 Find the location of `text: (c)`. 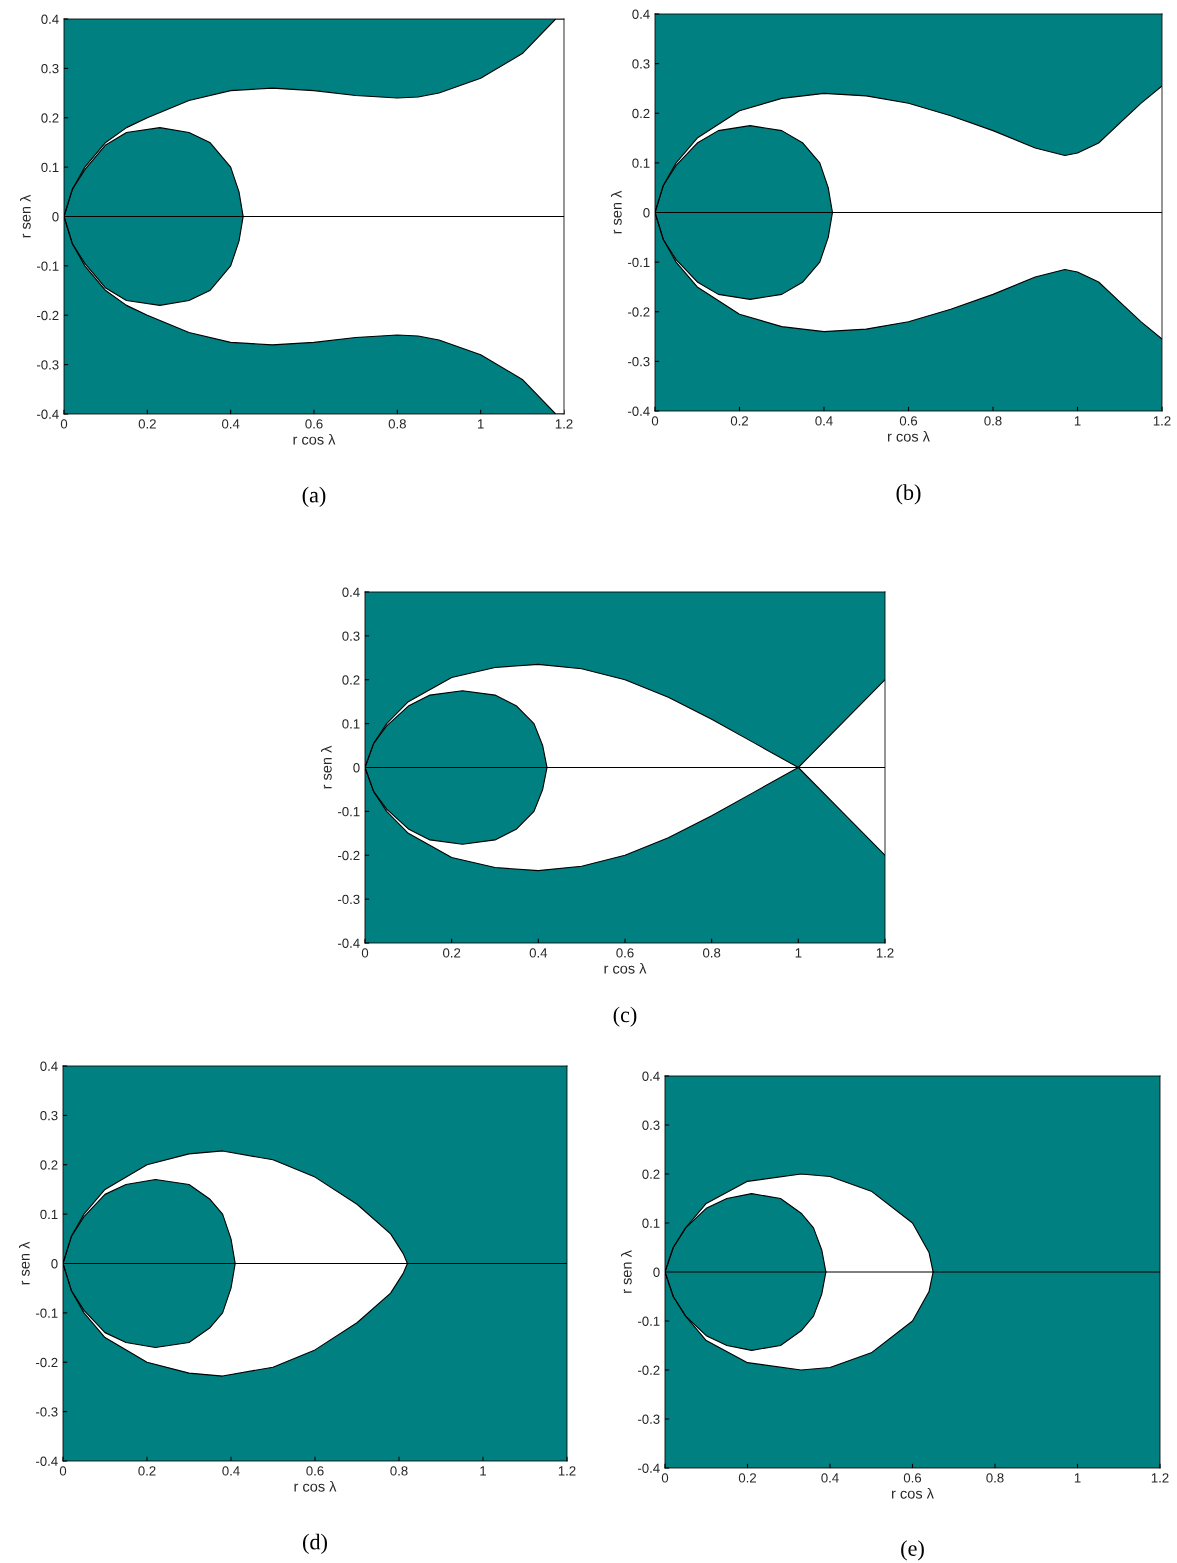

text: (c) is located at coordinates (625, 1016).